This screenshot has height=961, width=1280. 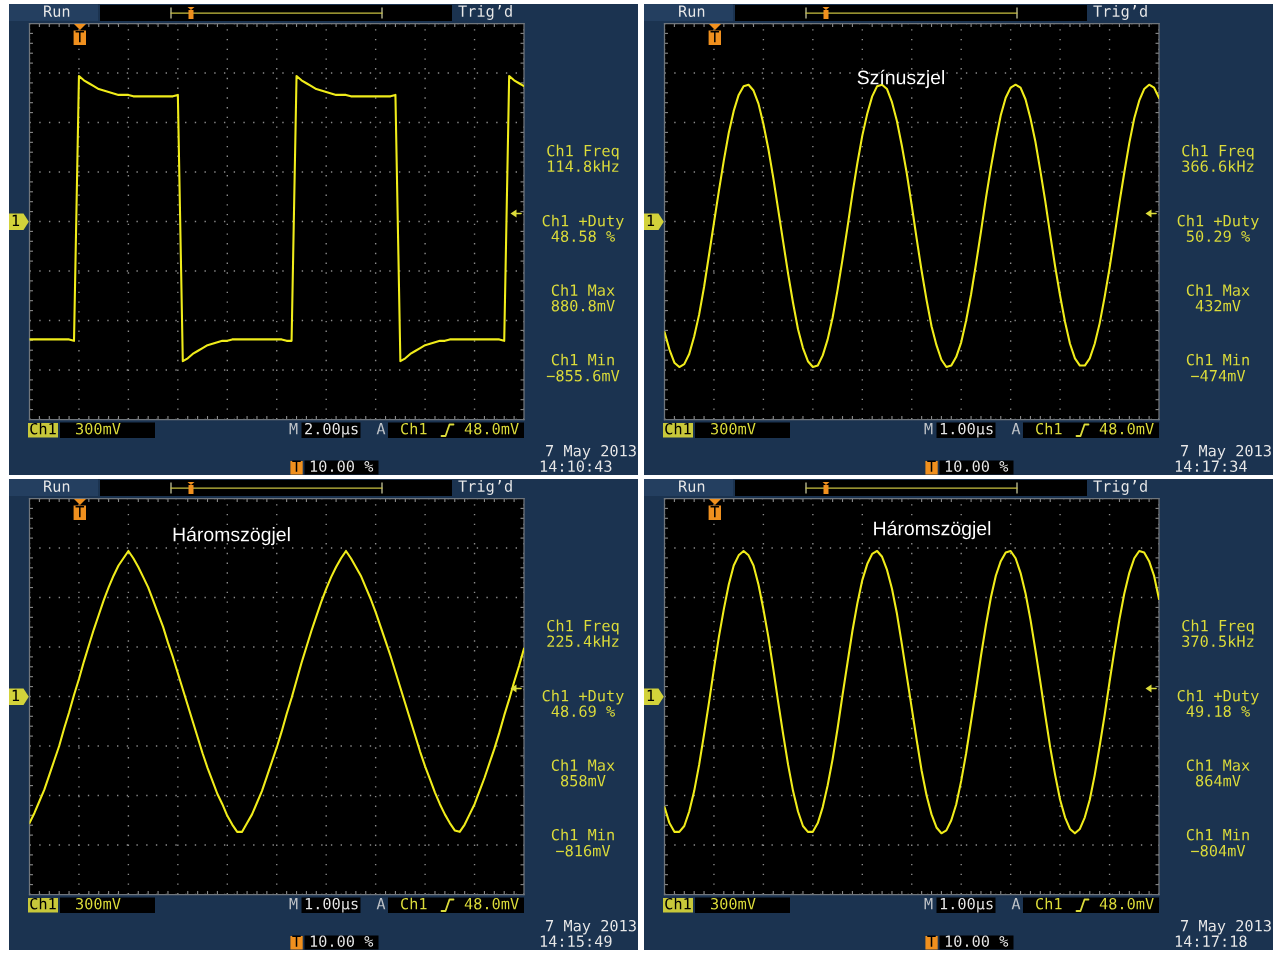 I want to click on text: 14:17:18, so click(x=1211, y=941).